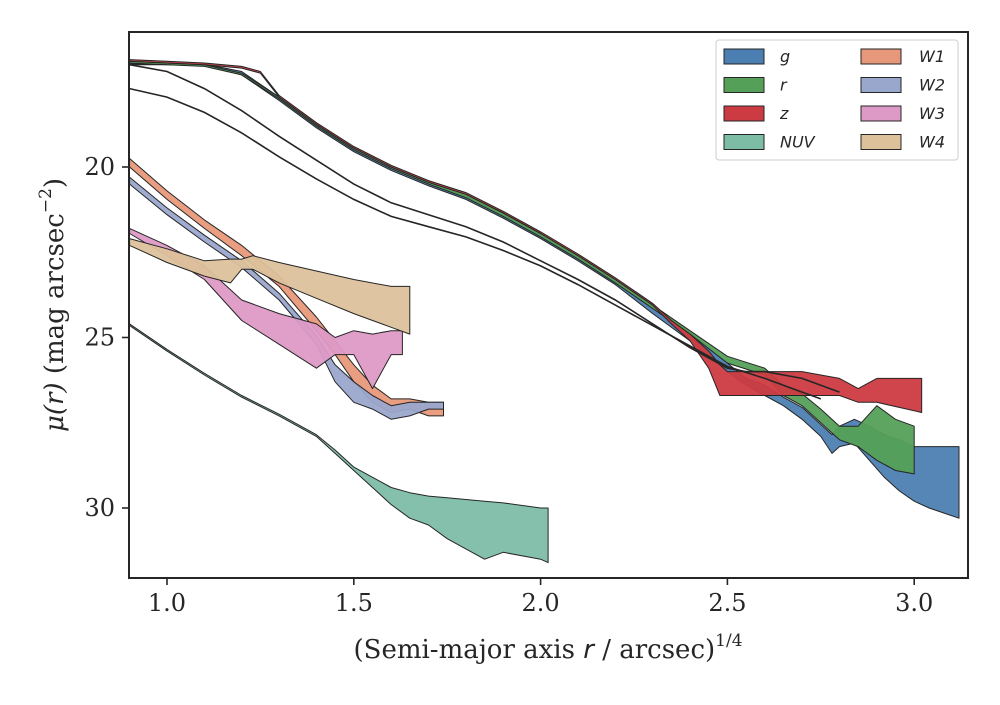 The image size is (1000, 705). Describe the element at coordinates (46, 200) in the screenshot. I see `y-axis-label-exponent: −2` at that location.